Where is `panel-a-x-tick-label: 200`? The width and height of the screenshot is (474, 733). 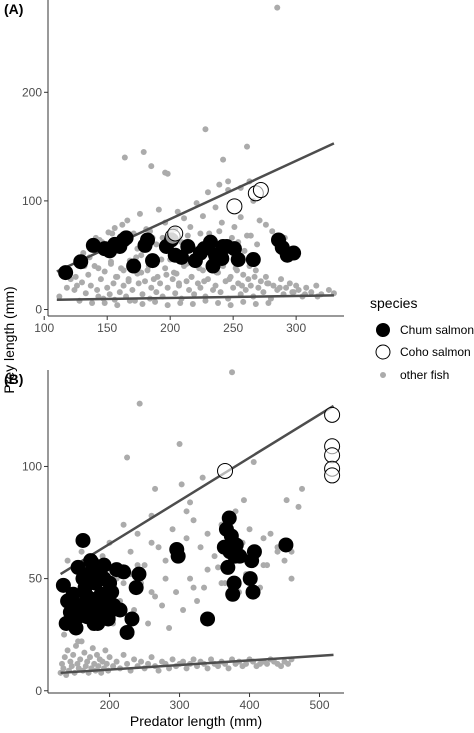 panel-a-x-tick-label: 200 is located at coordinates (170, 328).